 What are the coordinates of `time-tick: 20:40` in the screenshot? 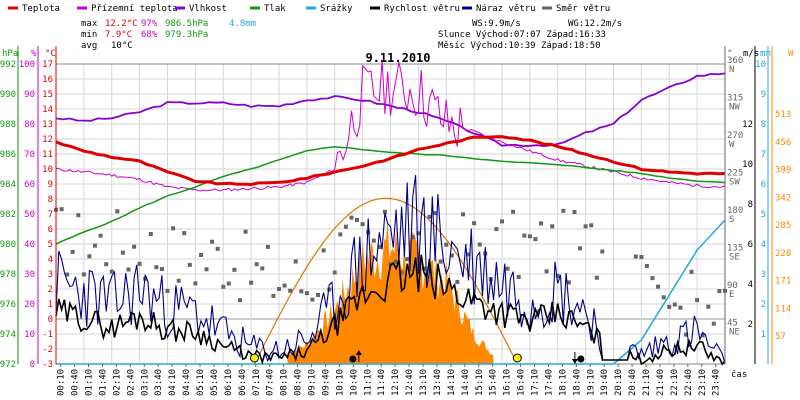 It's located at (633, 382).